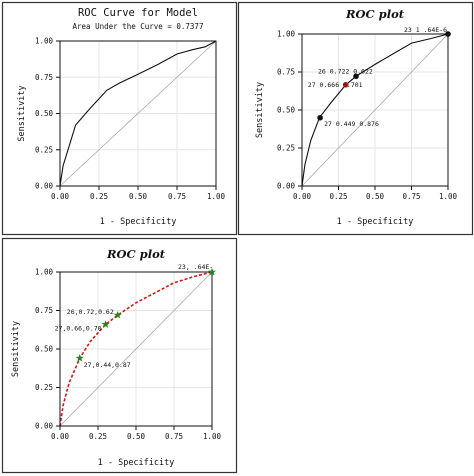  What do you see at coordinates (351, 124) in the screenshot?
I see `roc-point-label: 27 0.449 0.876` at bounding box center [351, 124].